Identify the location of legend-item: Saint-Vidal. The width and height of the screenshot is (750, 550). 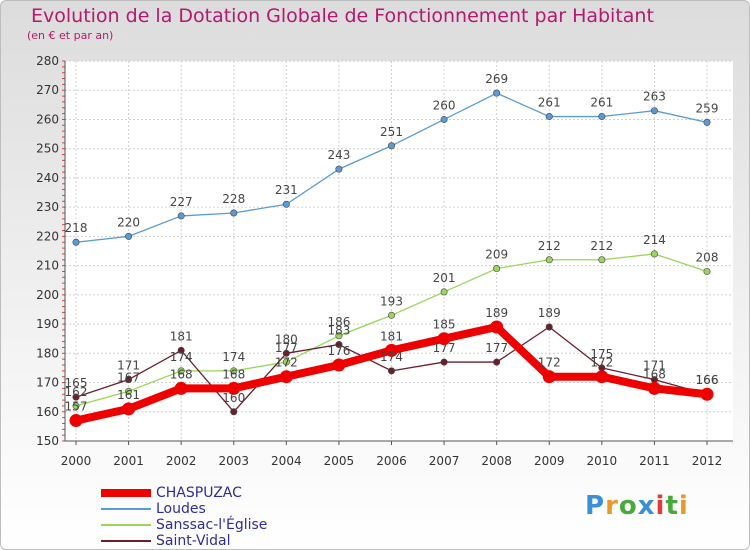
(184, 541).